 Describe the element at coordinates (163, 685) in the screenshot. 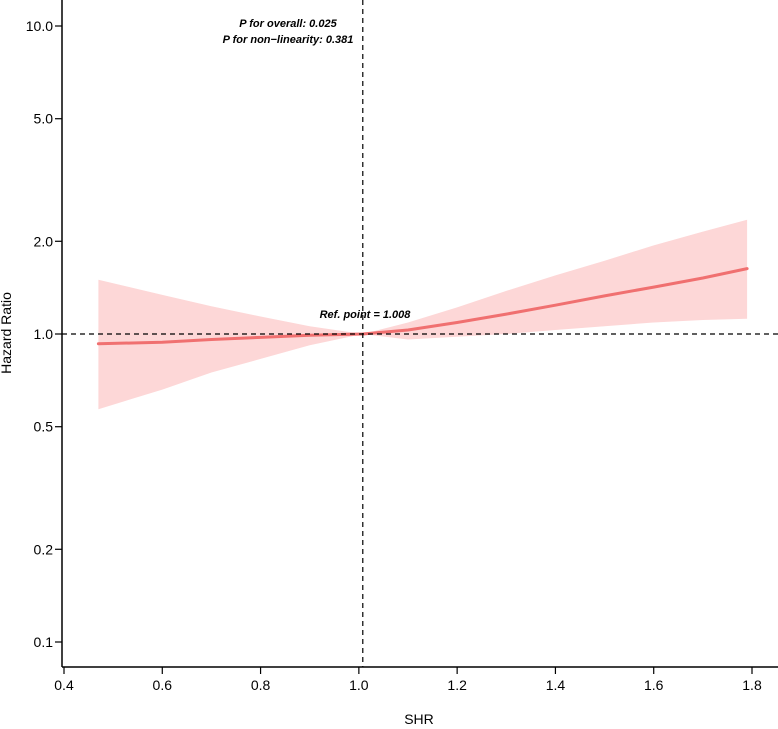

I see `x-tick-label: 0.6` at that location.